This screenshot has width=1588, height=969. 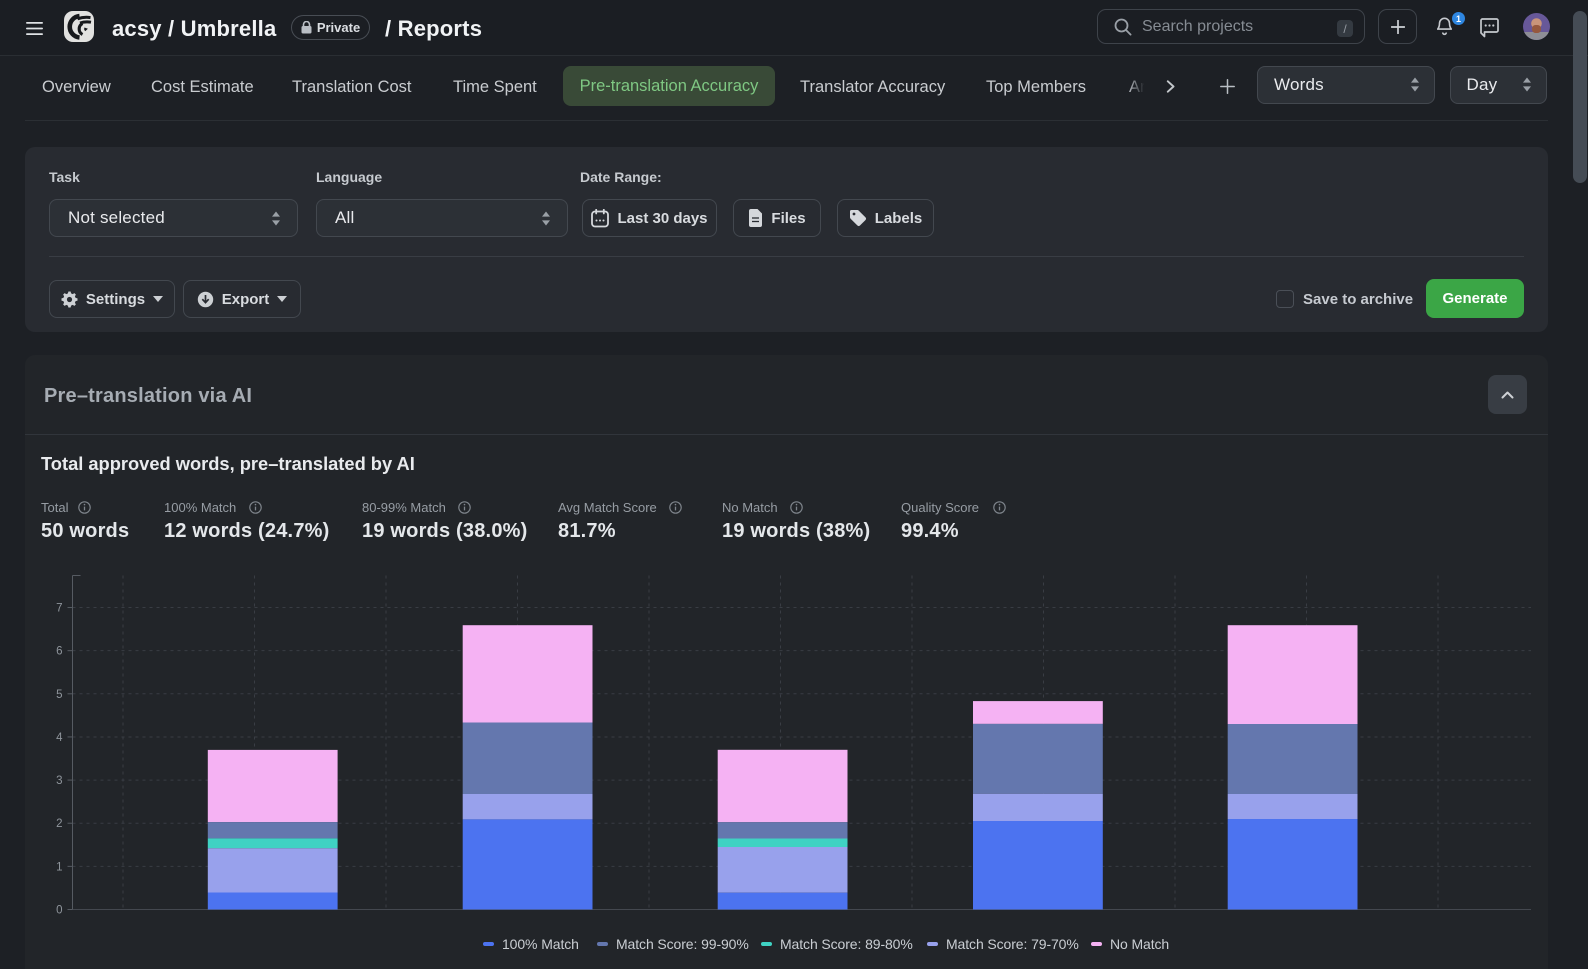 What do you see at coordinates (59, 652) in the screenshot?
I see `svg-text: 6` at bounding box center [59, 652].